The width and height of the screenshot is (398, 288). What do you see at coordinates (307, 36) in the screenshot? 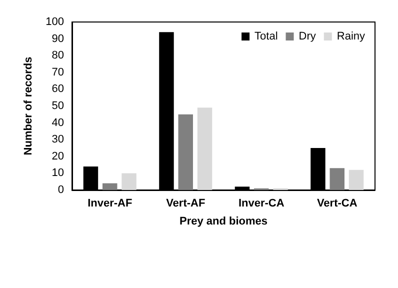
I see `legend-label: Dry` at bounding box center [307, 36].